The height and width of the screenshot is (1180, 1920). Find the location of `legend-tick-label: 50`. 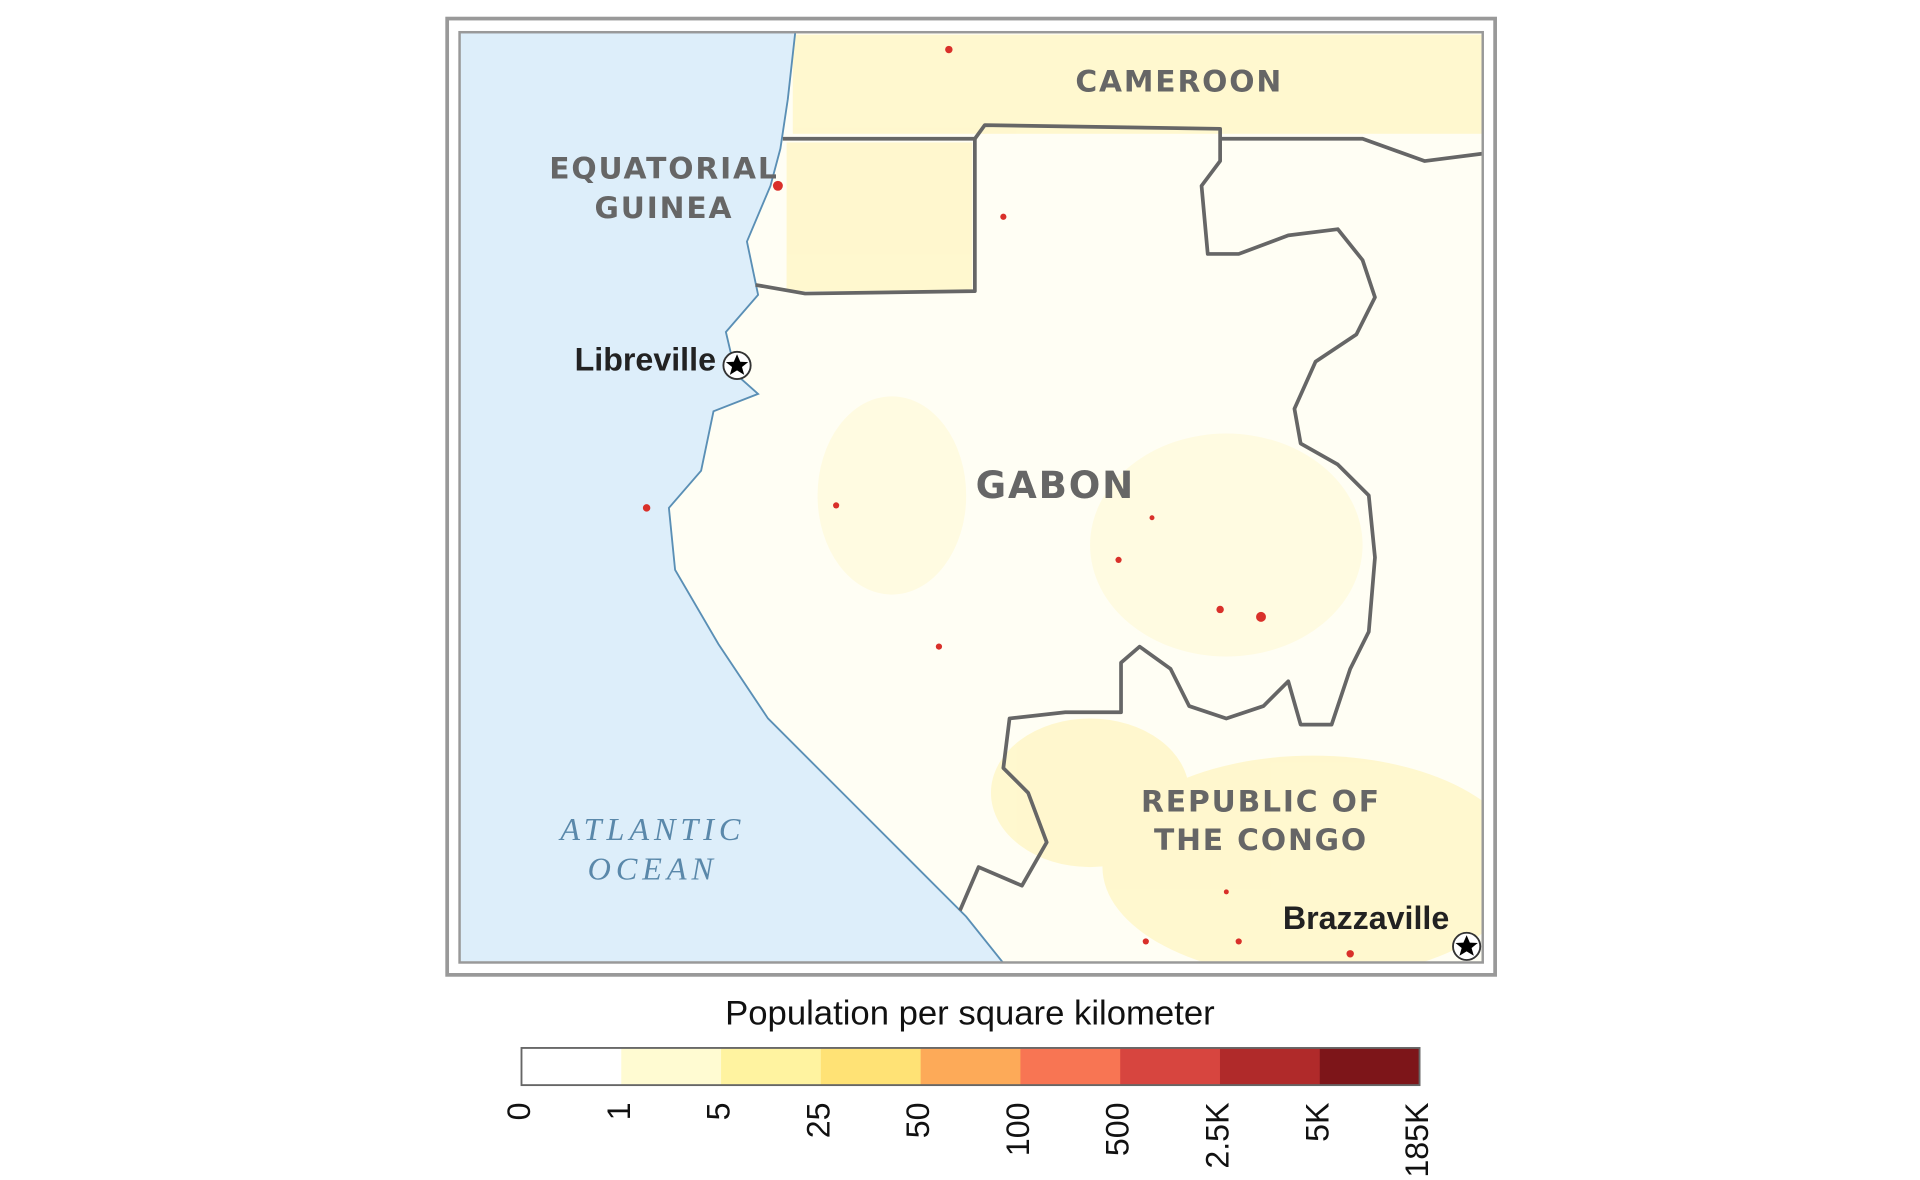

legend-tick-label: 50 is located at coordinates (918, 1120).